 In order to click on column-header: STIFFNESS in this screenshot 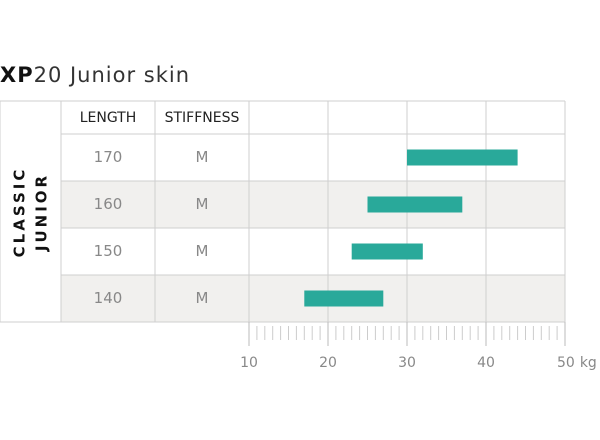, I will do `click(202, 118)`.